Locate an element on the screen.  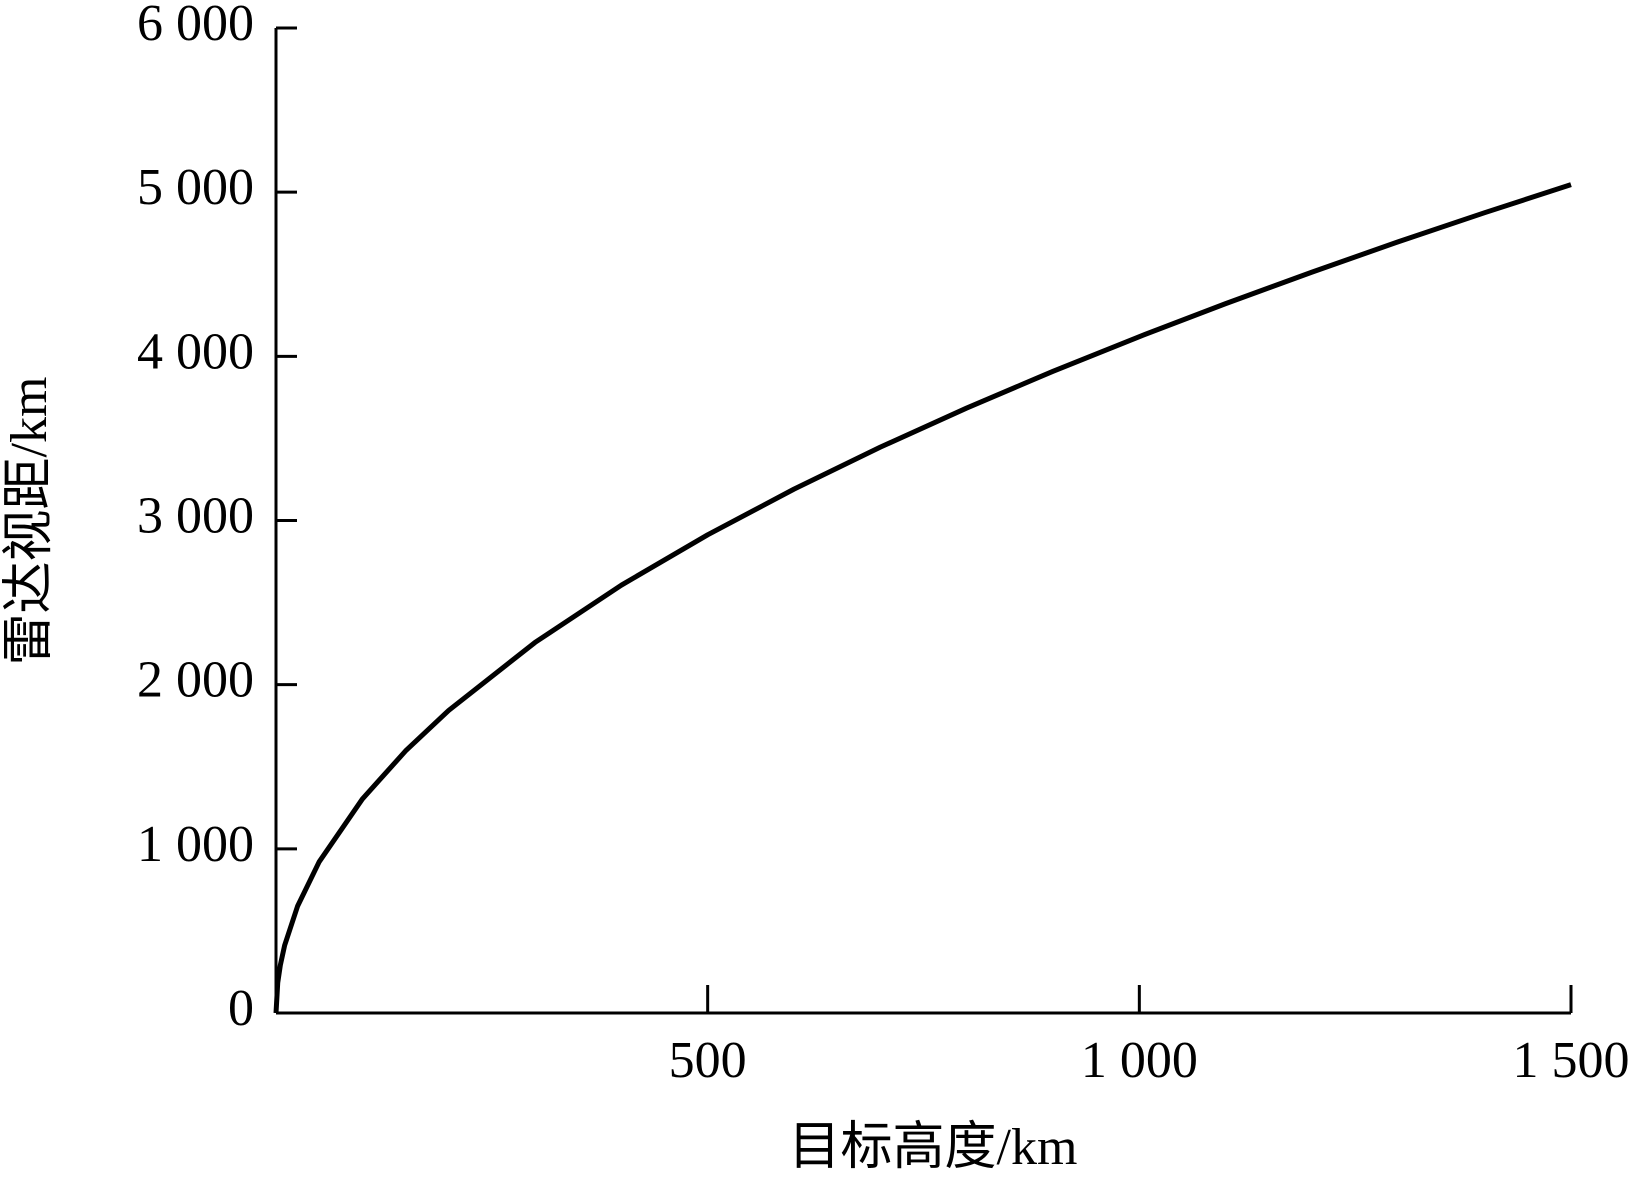
x-tick-label: 500 is located at coordinates (708, 1060).